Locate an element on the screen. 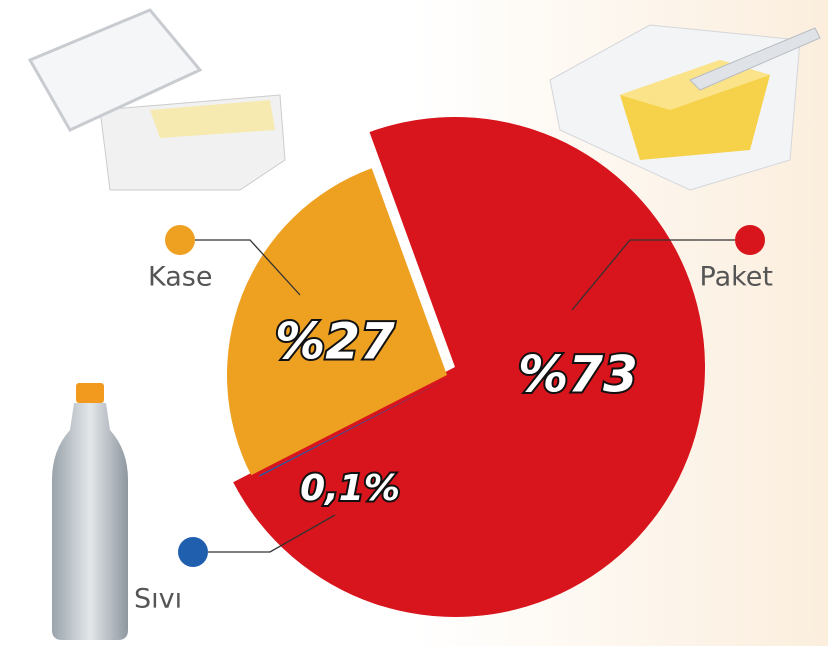 The width and height of the screenshot is (828, 646). bottle-illustration is located at coordinates (90, 511).